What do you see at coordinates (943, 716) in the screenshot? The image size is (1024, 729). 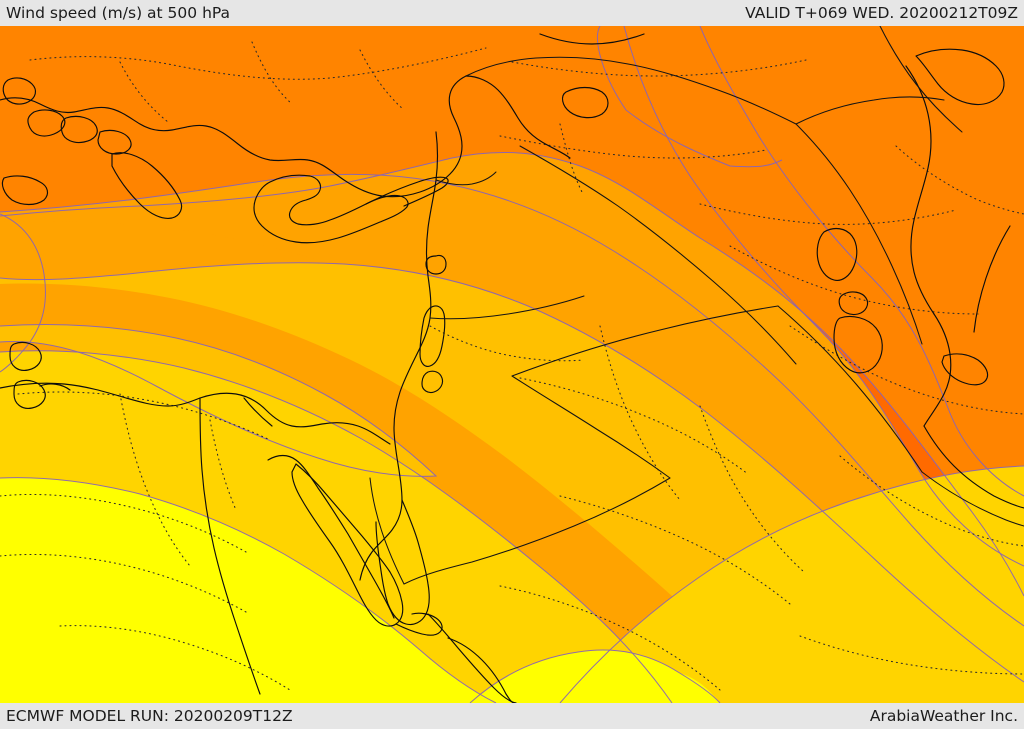 I see `provider-label: ArabiaWeather Inc.` at bounding box center [943, 716].